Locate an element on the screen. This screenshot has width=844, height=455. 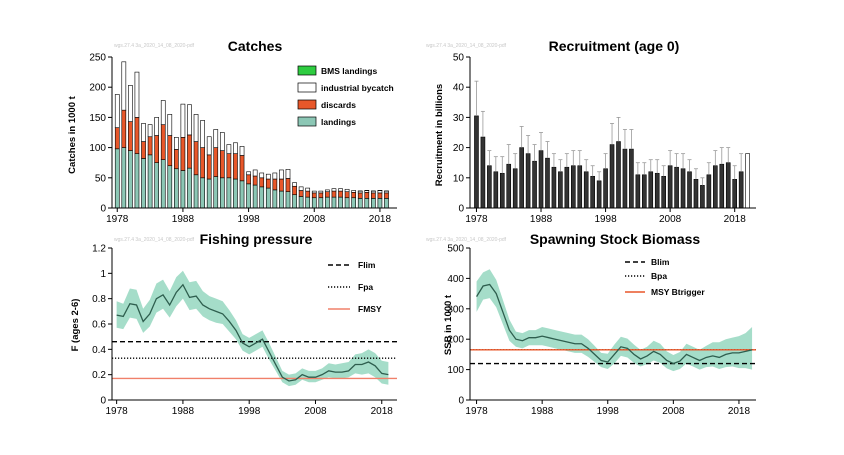
legend-label-fpa: Fpa is located at coordinates (365, 287).